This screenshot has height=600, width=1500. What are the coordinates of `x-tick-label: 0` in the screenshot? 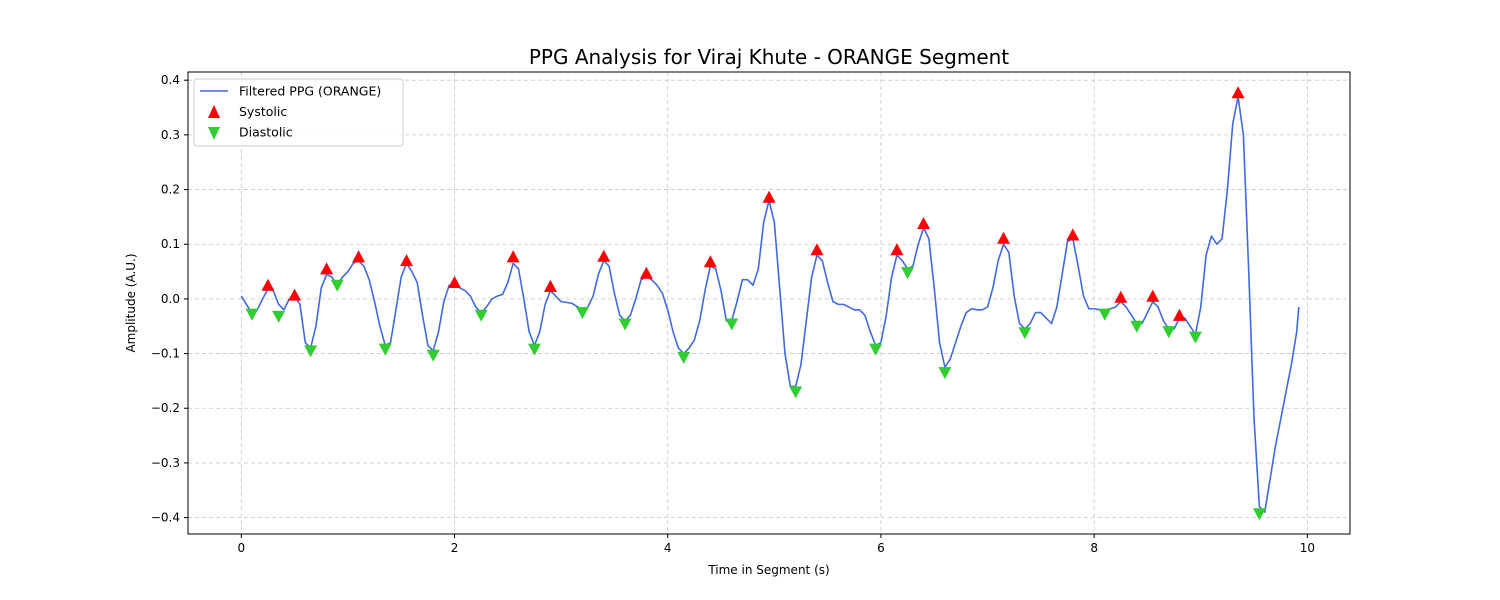 It's located at (241, 548).